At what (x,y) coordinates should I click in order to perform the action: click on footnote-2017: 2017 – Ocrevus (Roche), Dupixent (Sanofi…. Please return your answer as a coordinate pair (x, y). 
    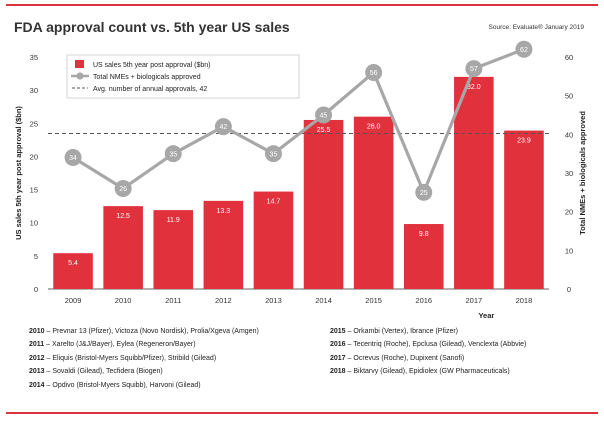
    Looking at the image, I should click on (397, 358).